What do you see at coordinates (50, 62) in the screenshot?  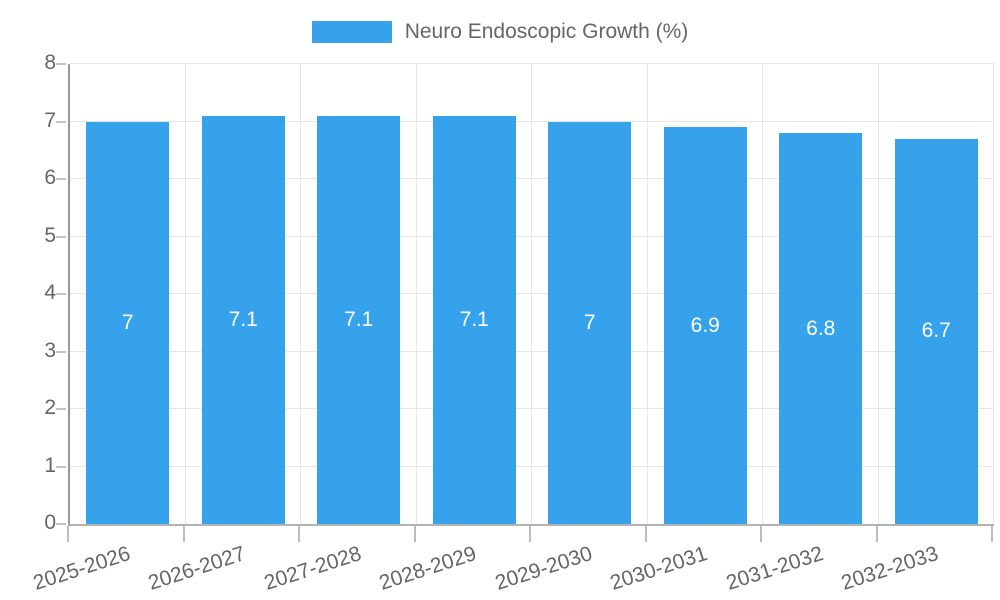 I see `y-tick-label: 8` at bounding box center [50, 62].